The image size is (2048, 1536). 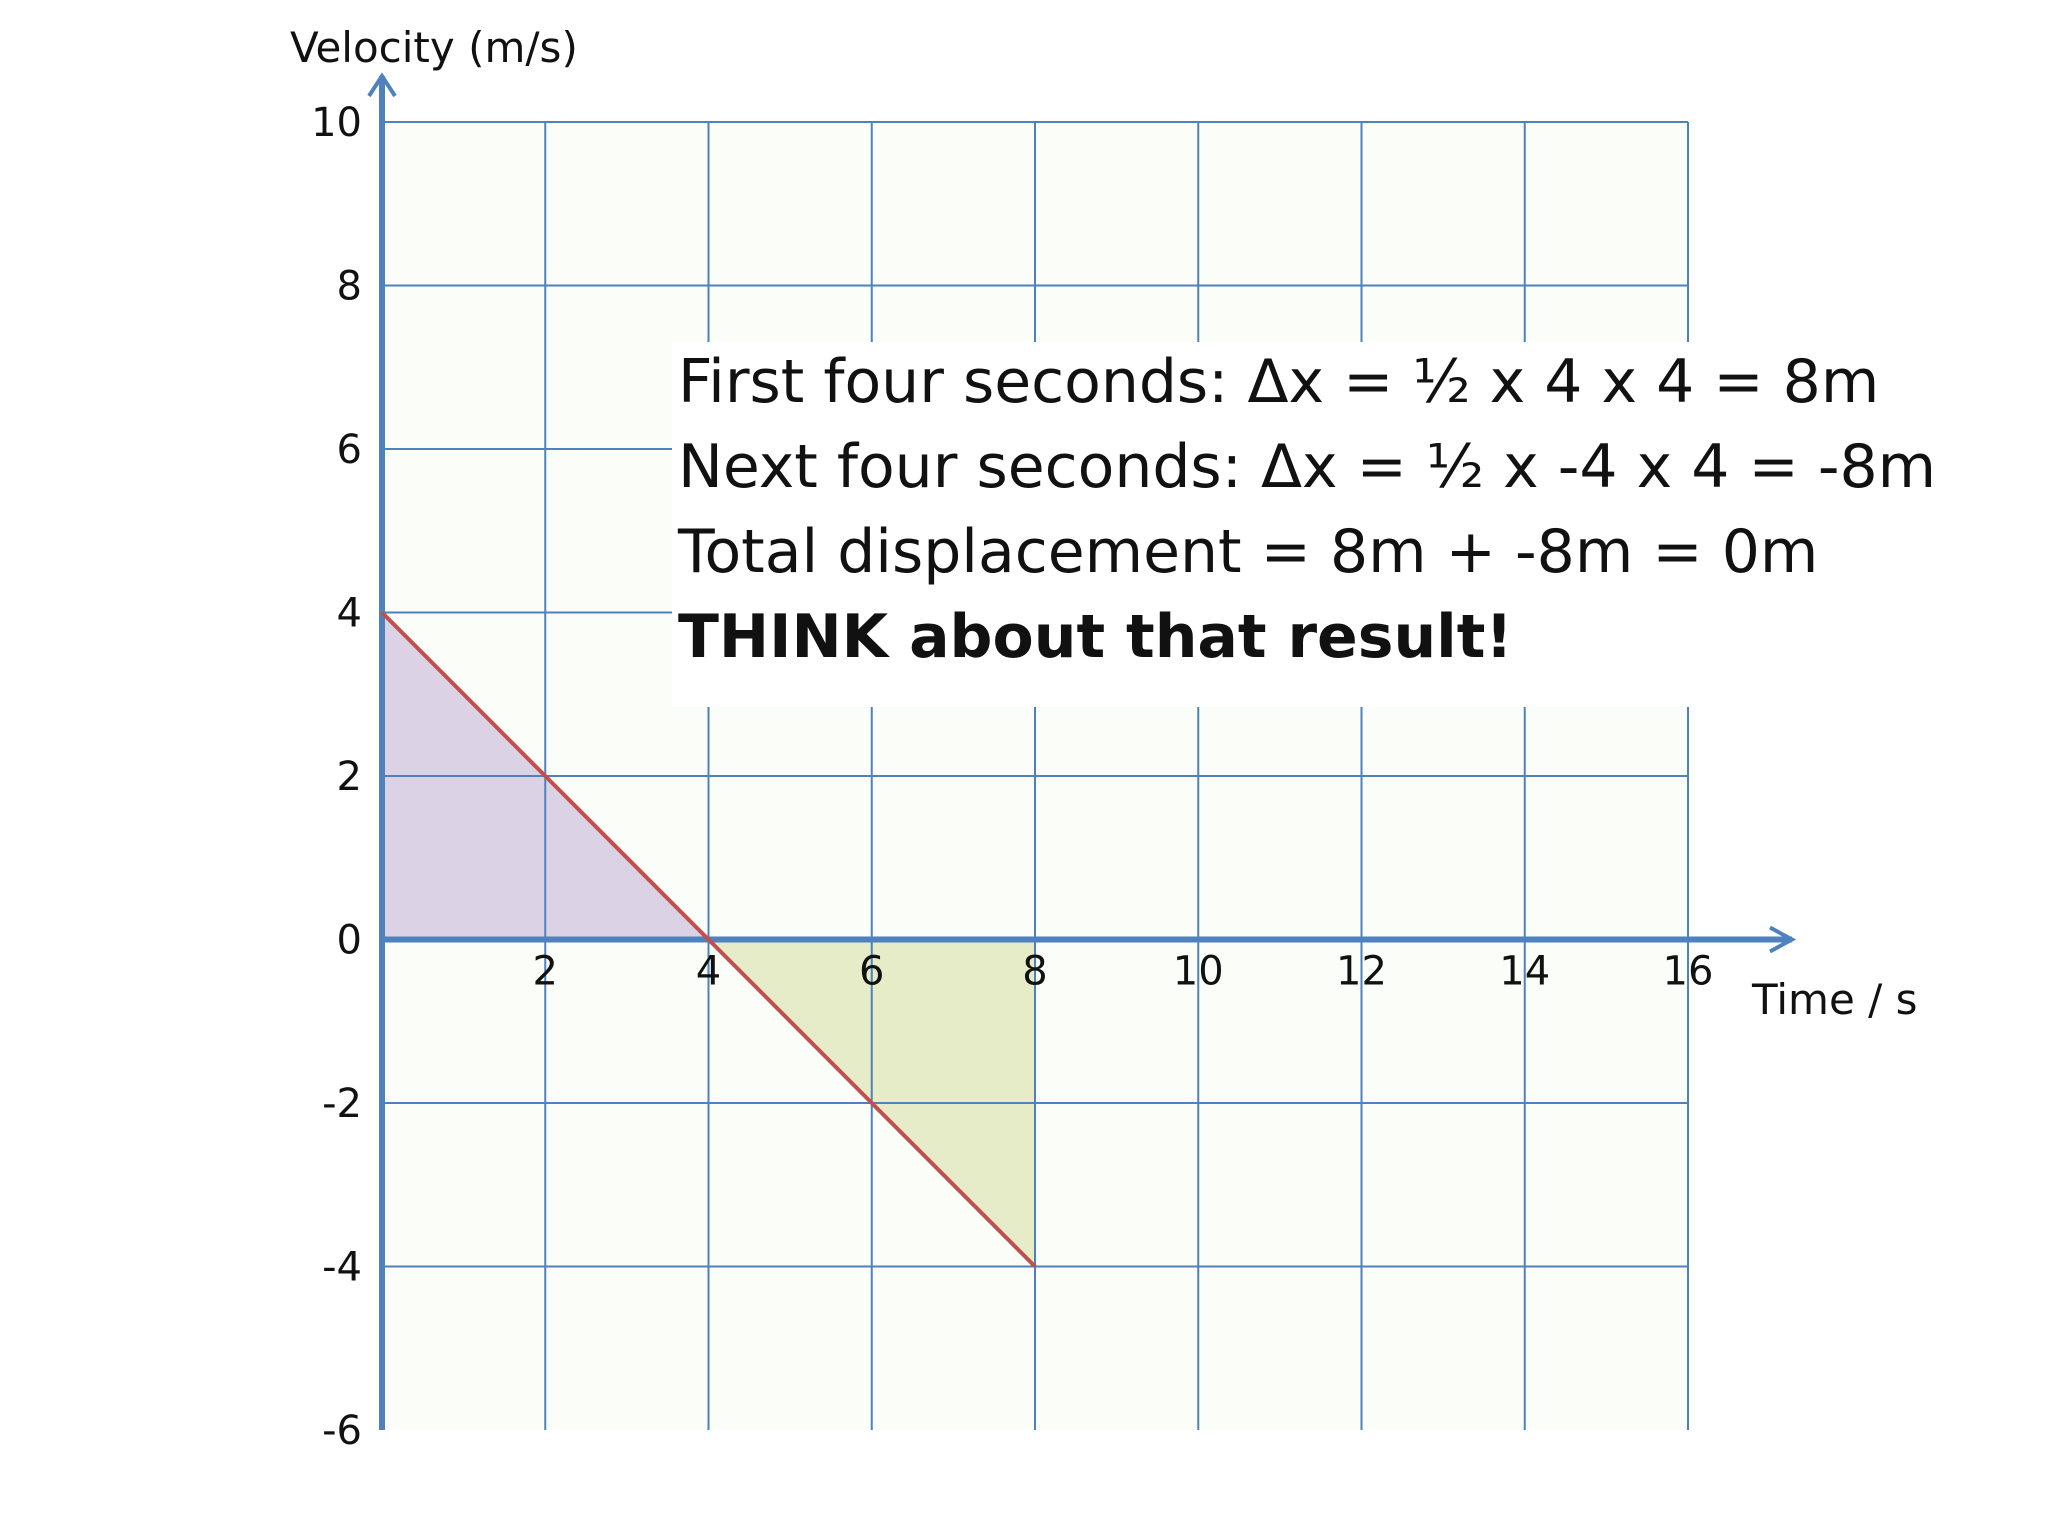 I want to click on annotation-box, so click(x=1252, y=524).